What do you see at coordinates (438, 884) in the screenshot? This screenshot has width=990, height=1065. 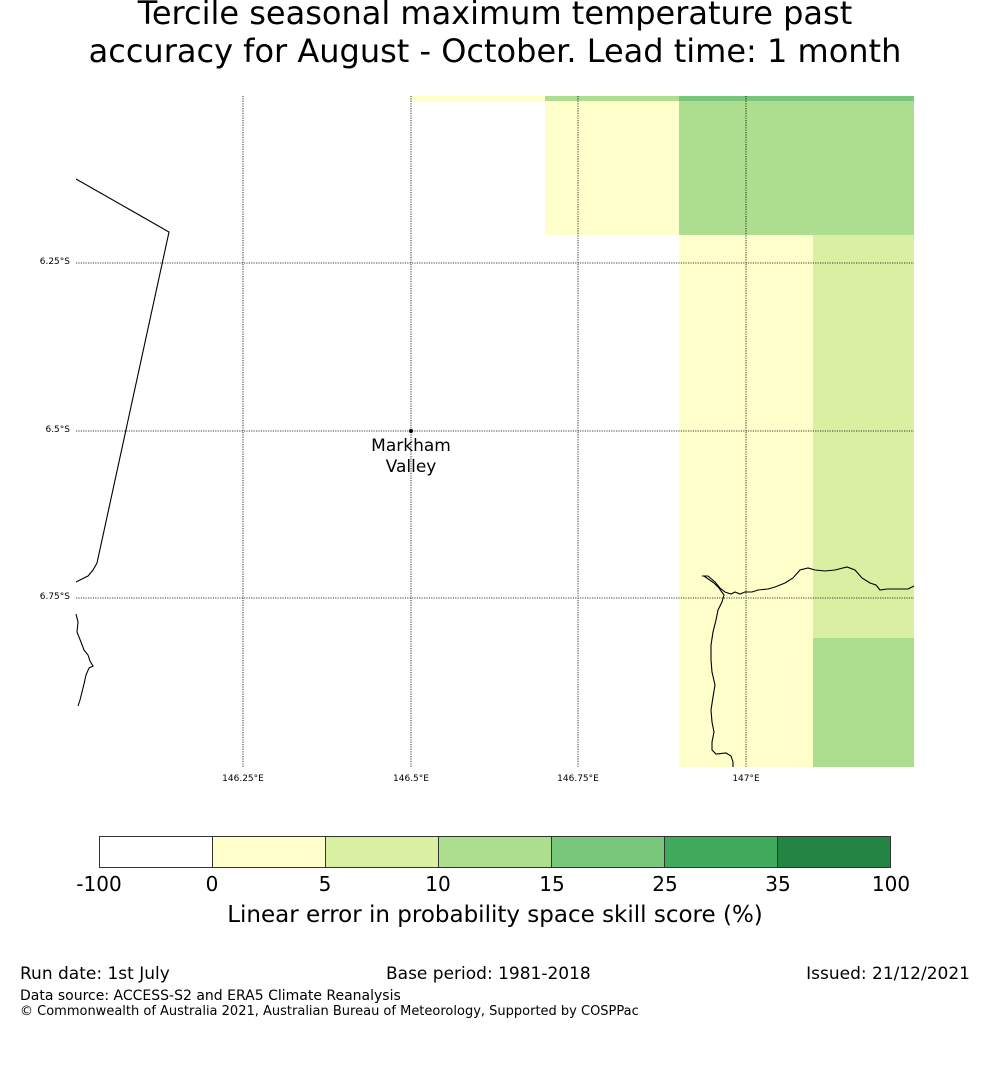 I see `colorbar-tick: 10` at bounding box center [438, 884].